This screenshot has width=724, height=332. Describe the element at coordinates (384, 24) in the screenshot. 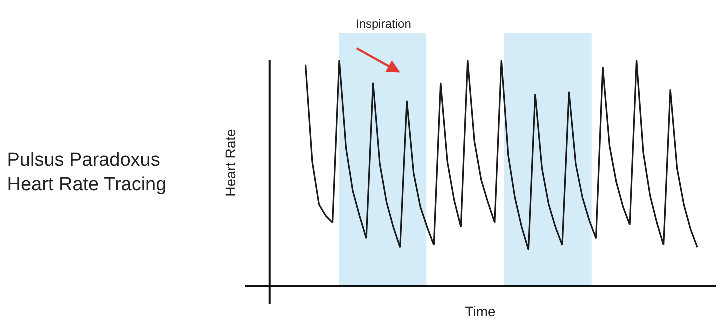

I see `text: Inspiration` at that location.